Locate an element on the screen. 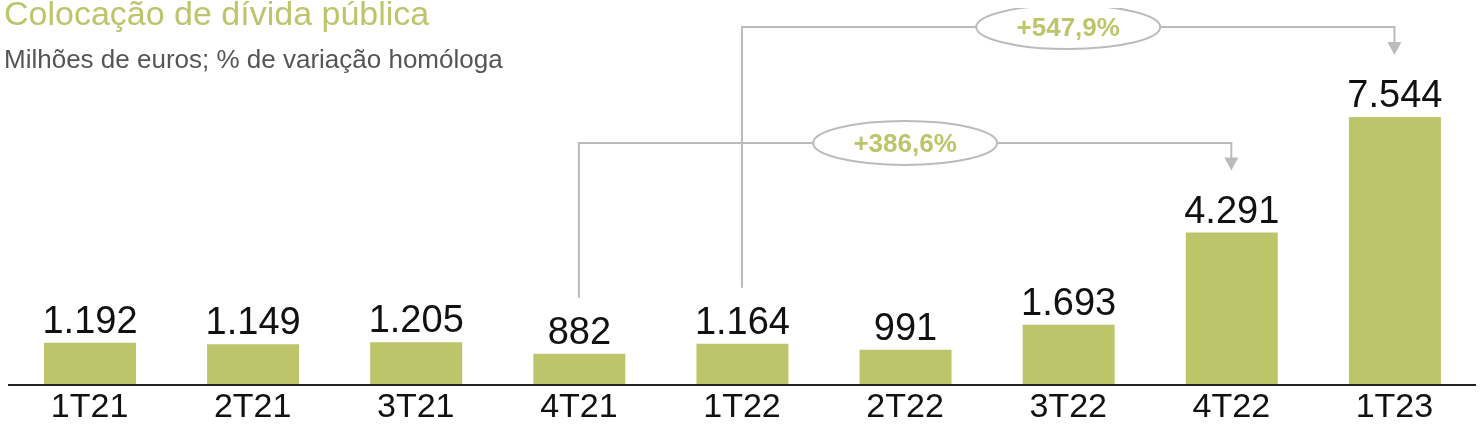 The width and height of the screenshot is (1484, 437). data-label: 7.544 is located at coordinates (1395, 94).